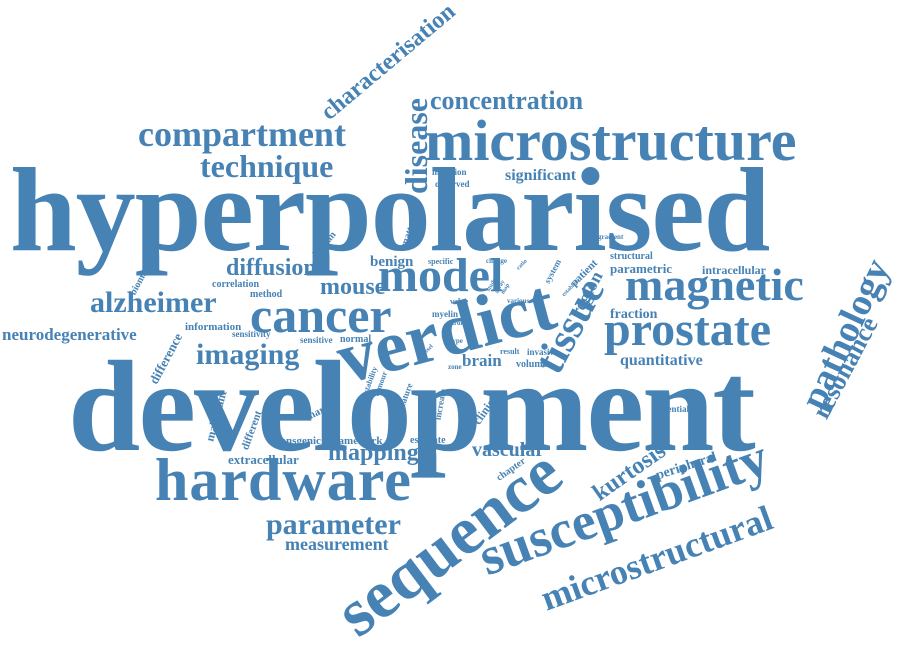 The width and height of the screenshot is (900, 654). What do you see at coordinates (688, 329) in the screenshot?
I see `word-prostate: prostate` at bounding box center [688, 329].